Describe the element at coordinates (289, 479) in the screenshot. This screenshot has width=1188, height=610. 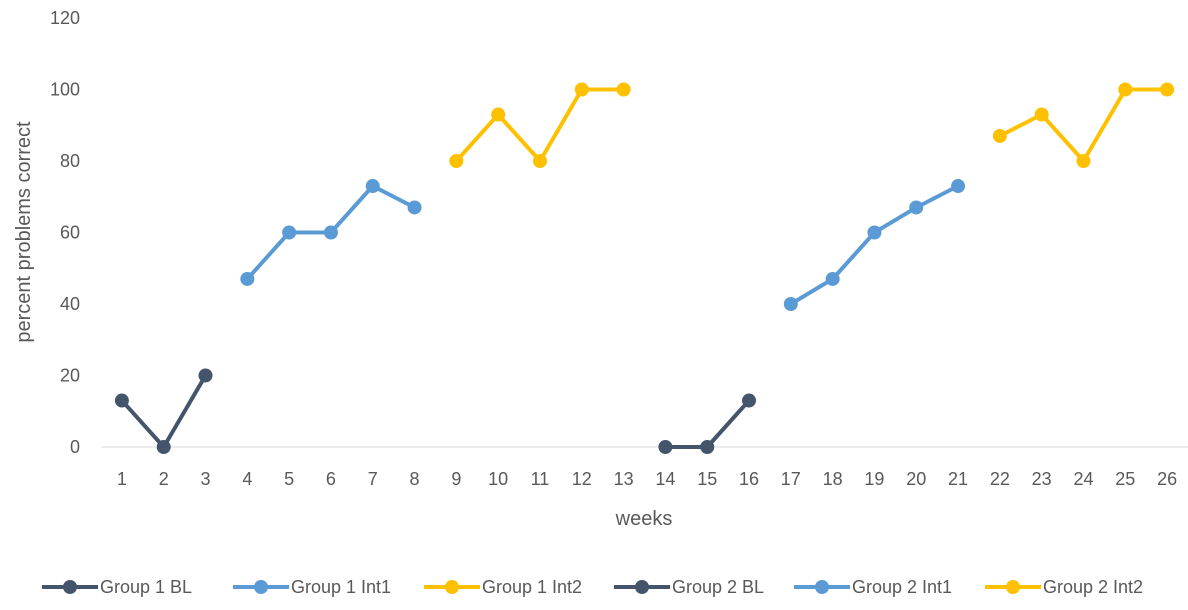
I see `x-tick-label: 5` at that location.